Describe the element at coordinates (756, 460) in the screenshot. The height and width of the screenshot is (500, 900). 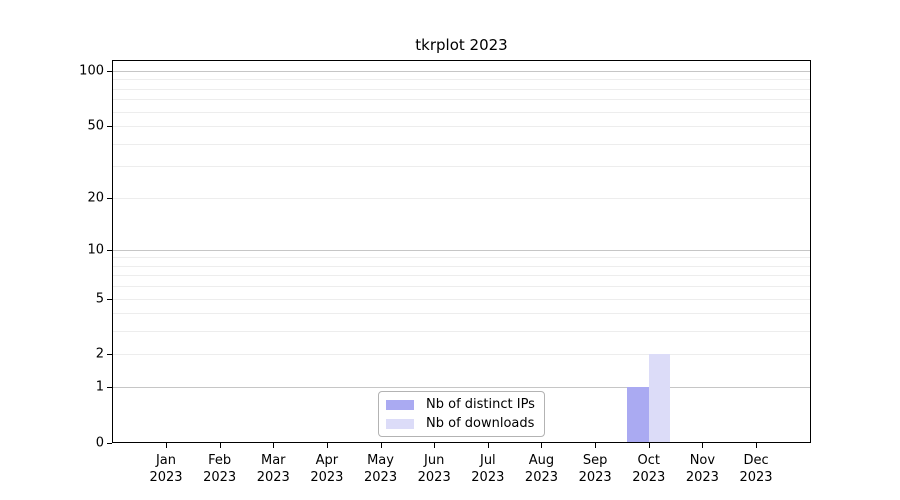
I see `x-tick-month: Dec` at that location.